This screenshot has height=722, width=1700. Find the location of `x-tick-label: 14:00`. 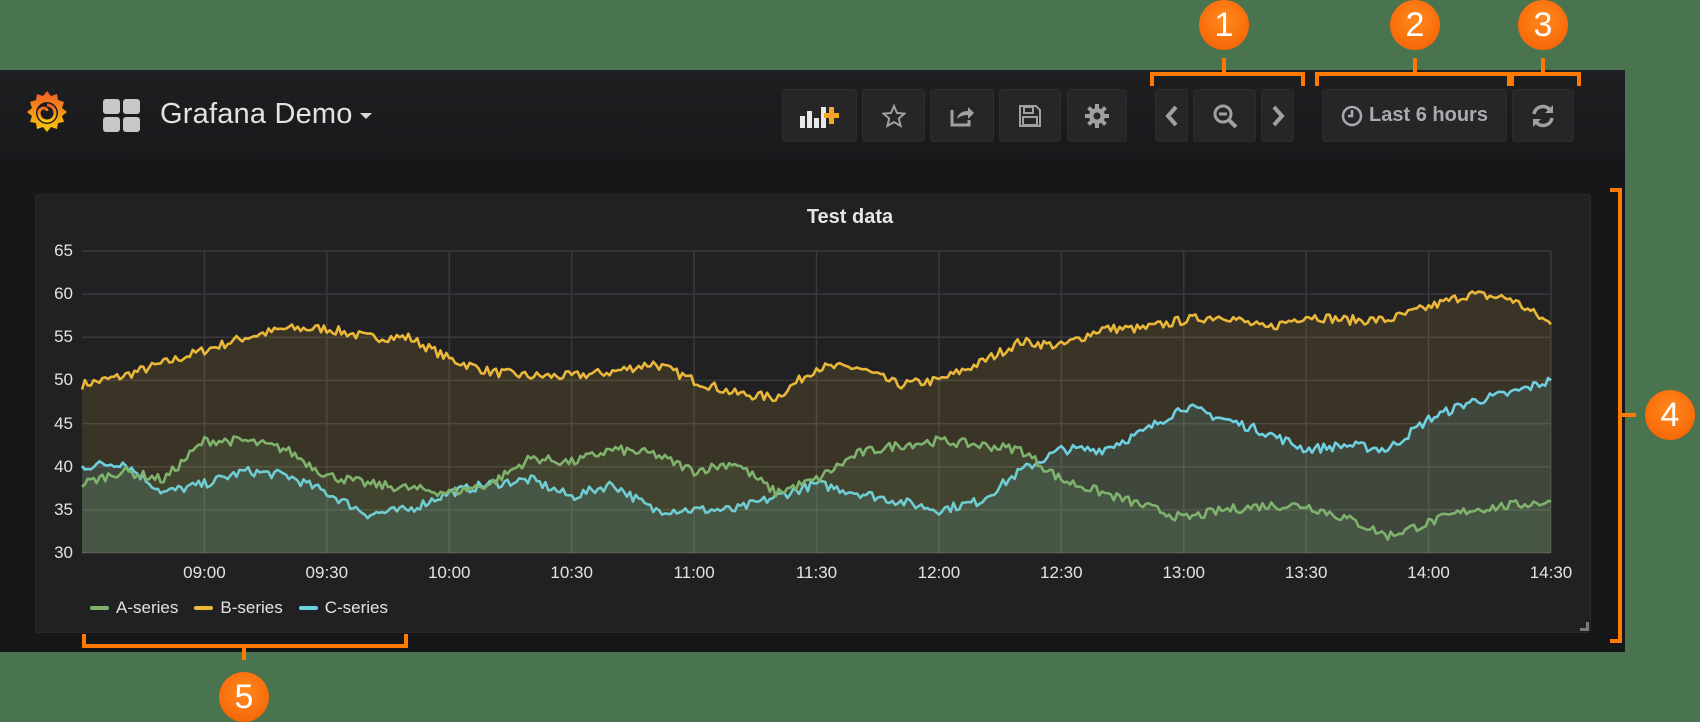

x-tick-label: 14:00 is located at coordinates (1428, 572).